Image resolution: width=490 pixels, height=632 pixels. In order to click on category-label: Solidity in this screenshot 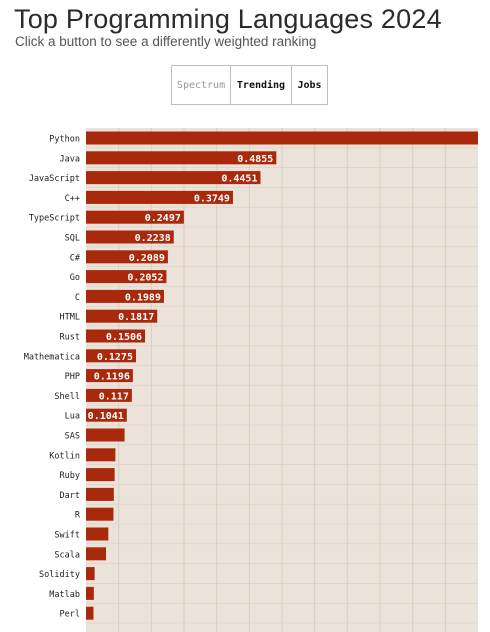, I will do `click(59, 575)`.